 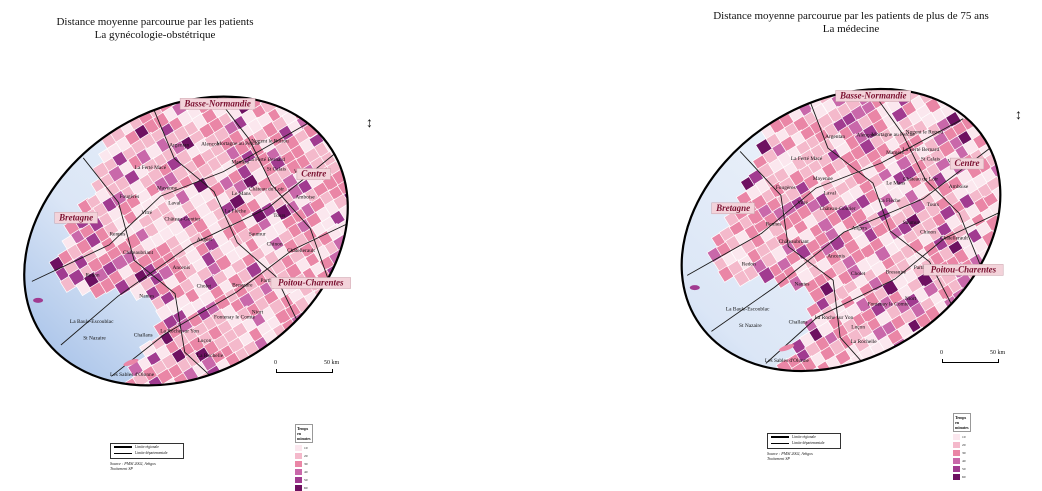 I want to click on city-label: Les Sables d'Olonne, so click(x=787, y=361).